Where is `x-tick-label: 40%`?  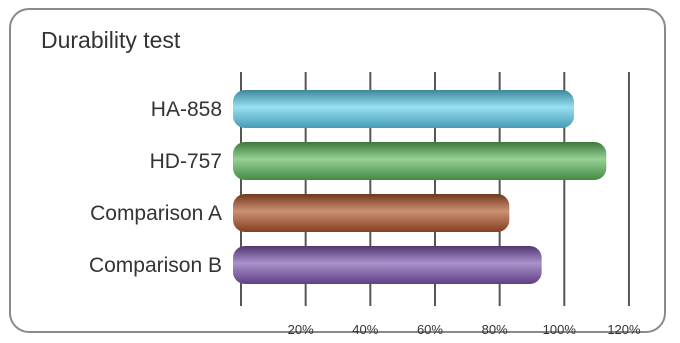
x-tick-label: 40% is located at coordinates (365, 329).